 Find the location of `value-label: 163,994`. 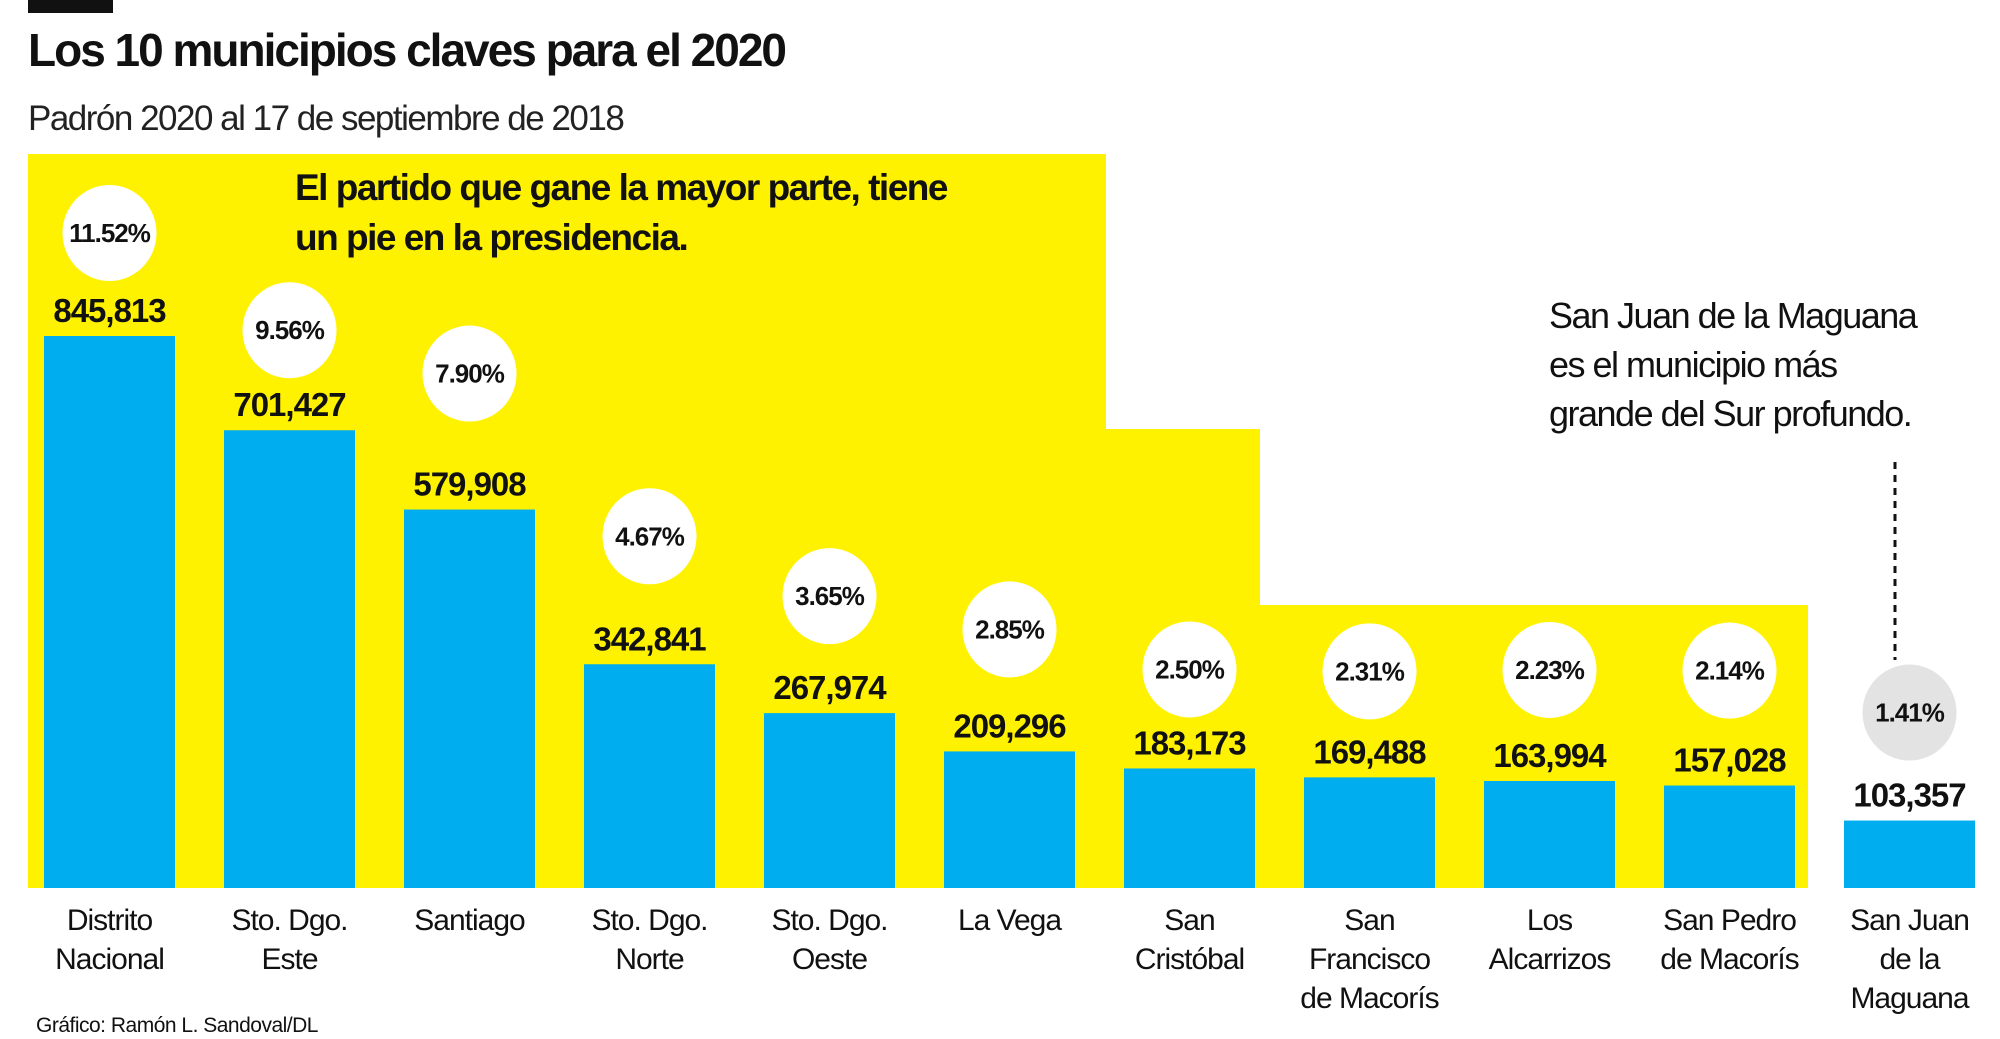

value-label: 163,994 is located at coordinates (1550, 755).